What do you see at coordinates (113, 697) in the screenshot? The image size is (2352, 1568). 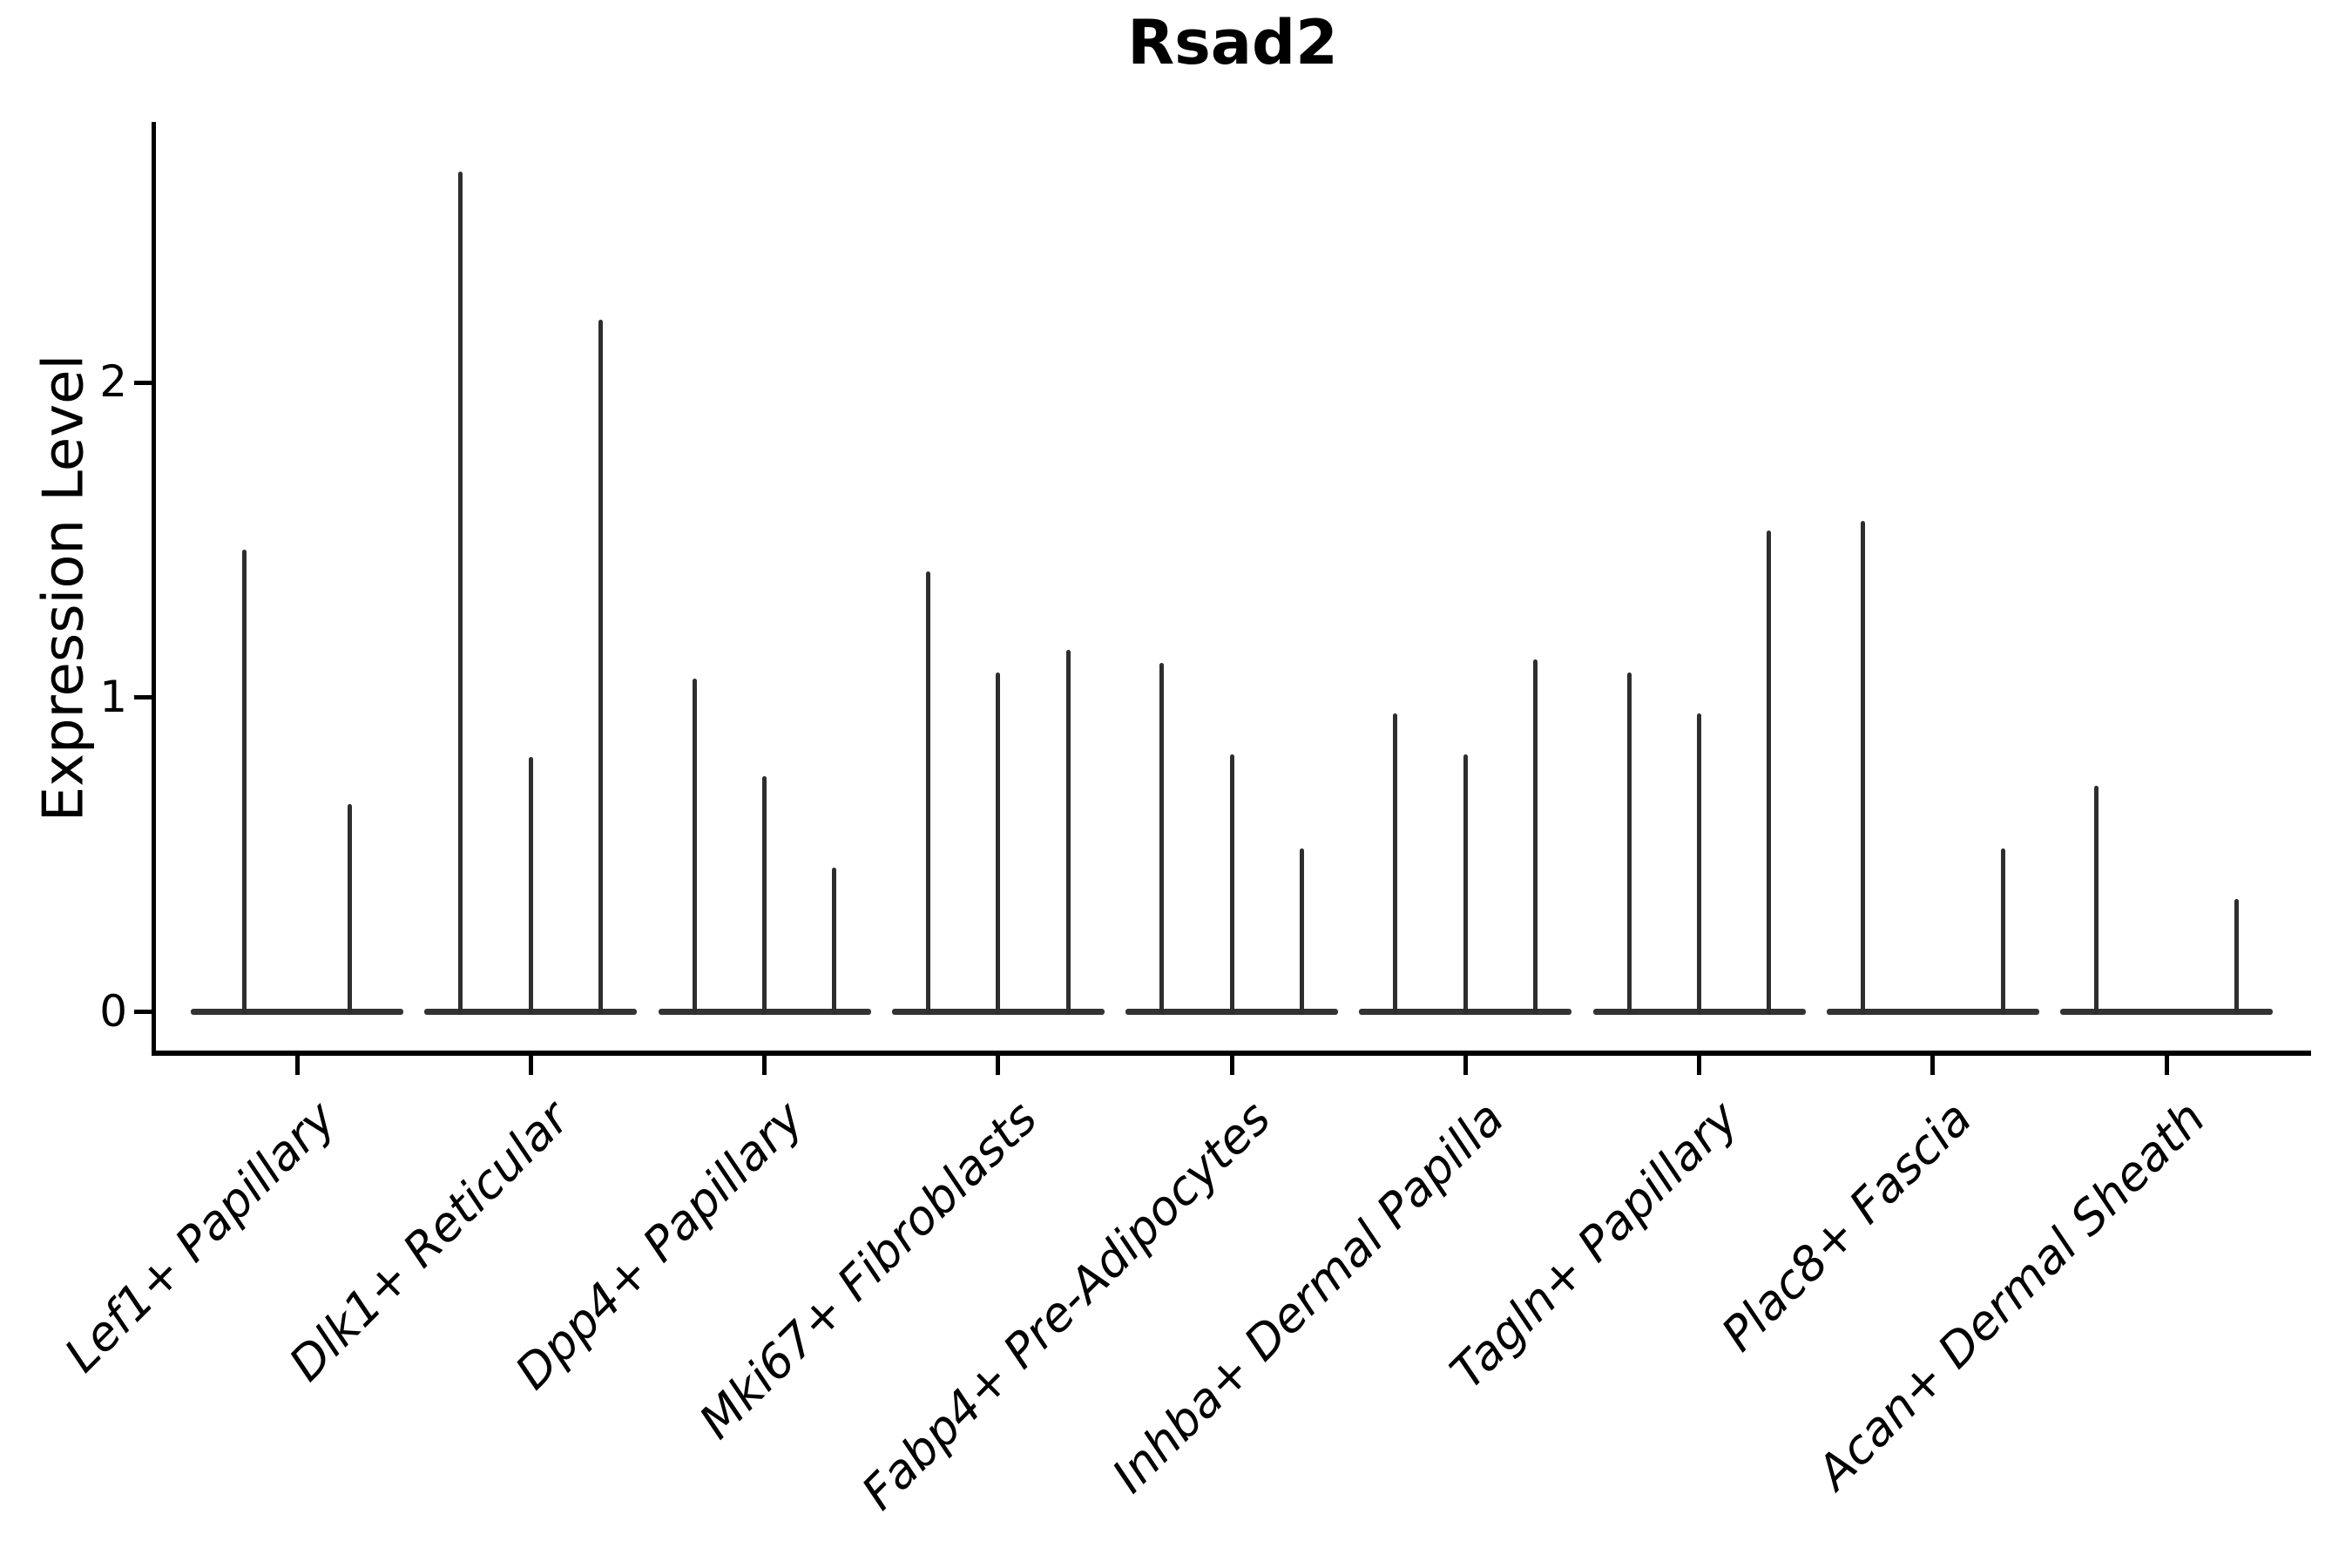 I see `y-tick-label: 1` at bounding box center [113, 697].